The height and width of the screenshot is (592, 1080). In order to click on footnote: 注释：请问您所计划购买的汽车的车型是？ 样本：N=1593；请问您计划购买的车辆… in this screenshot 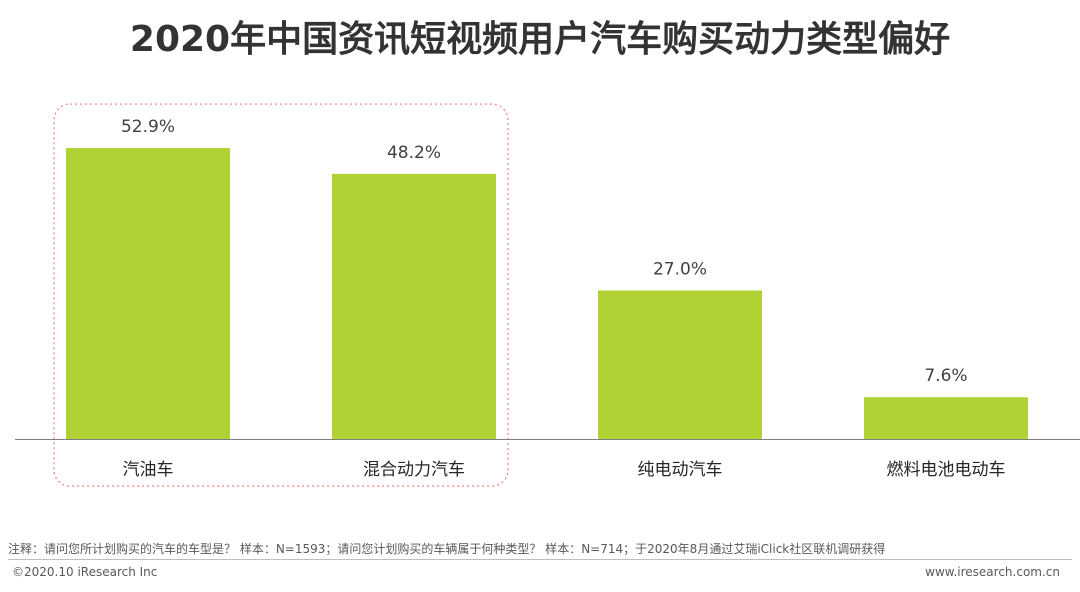, I will do `click(447, 549)`.